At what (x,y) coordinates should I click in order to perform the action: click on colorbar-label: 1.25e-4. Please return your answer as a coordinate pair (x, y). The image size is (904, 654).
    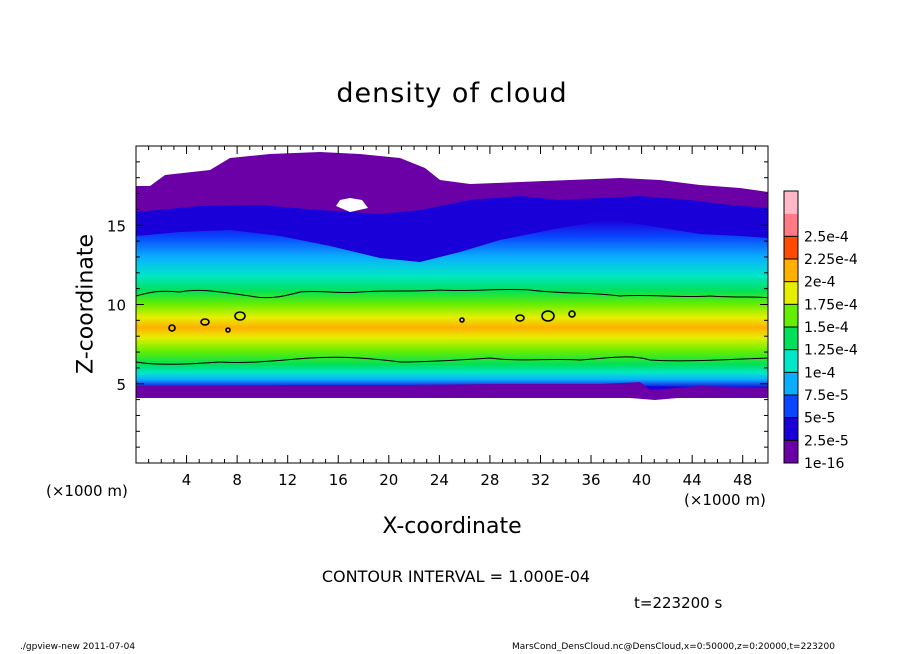
    Looking at the image, I should click on (831, 351).